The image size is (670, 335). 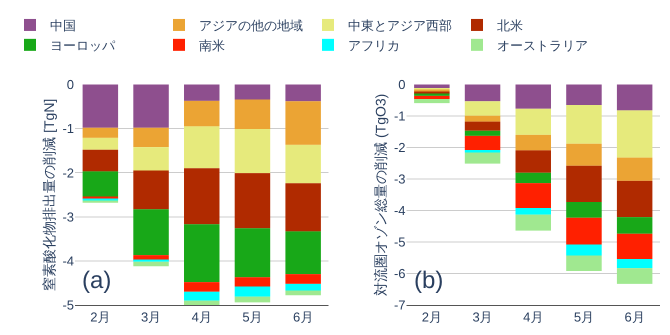 What do you see at coordinates (400, 26) in the screenshot?
I see `legend-label: 中東とアジア西部` at bounding box center [400, 26].